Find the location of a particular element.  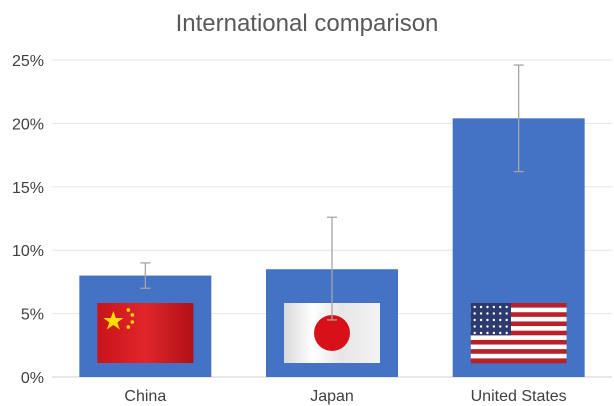

us-flag-icon is located at coordinates (518, 333).